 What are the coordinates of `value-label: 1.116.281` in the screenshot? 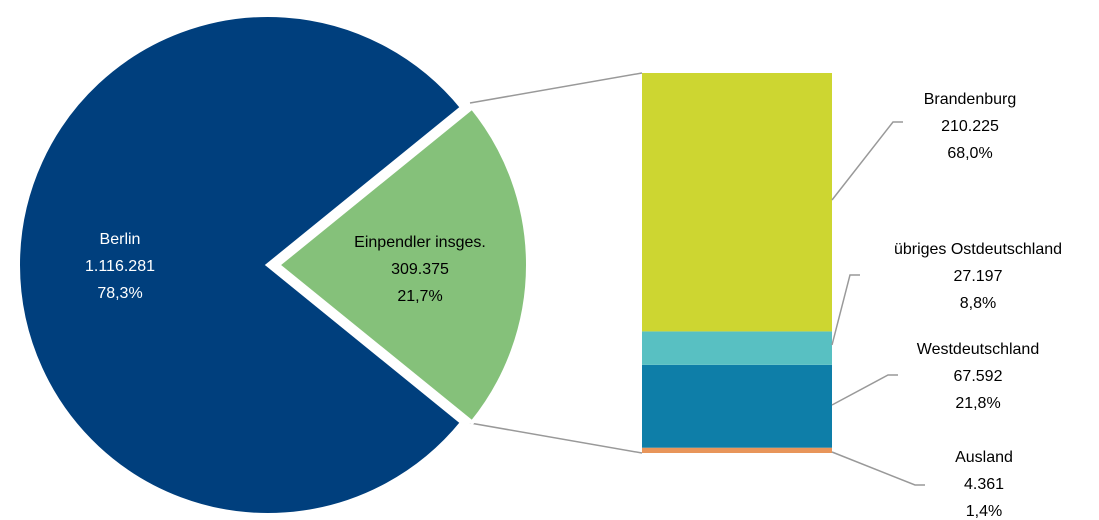 It's located at (120, 266).